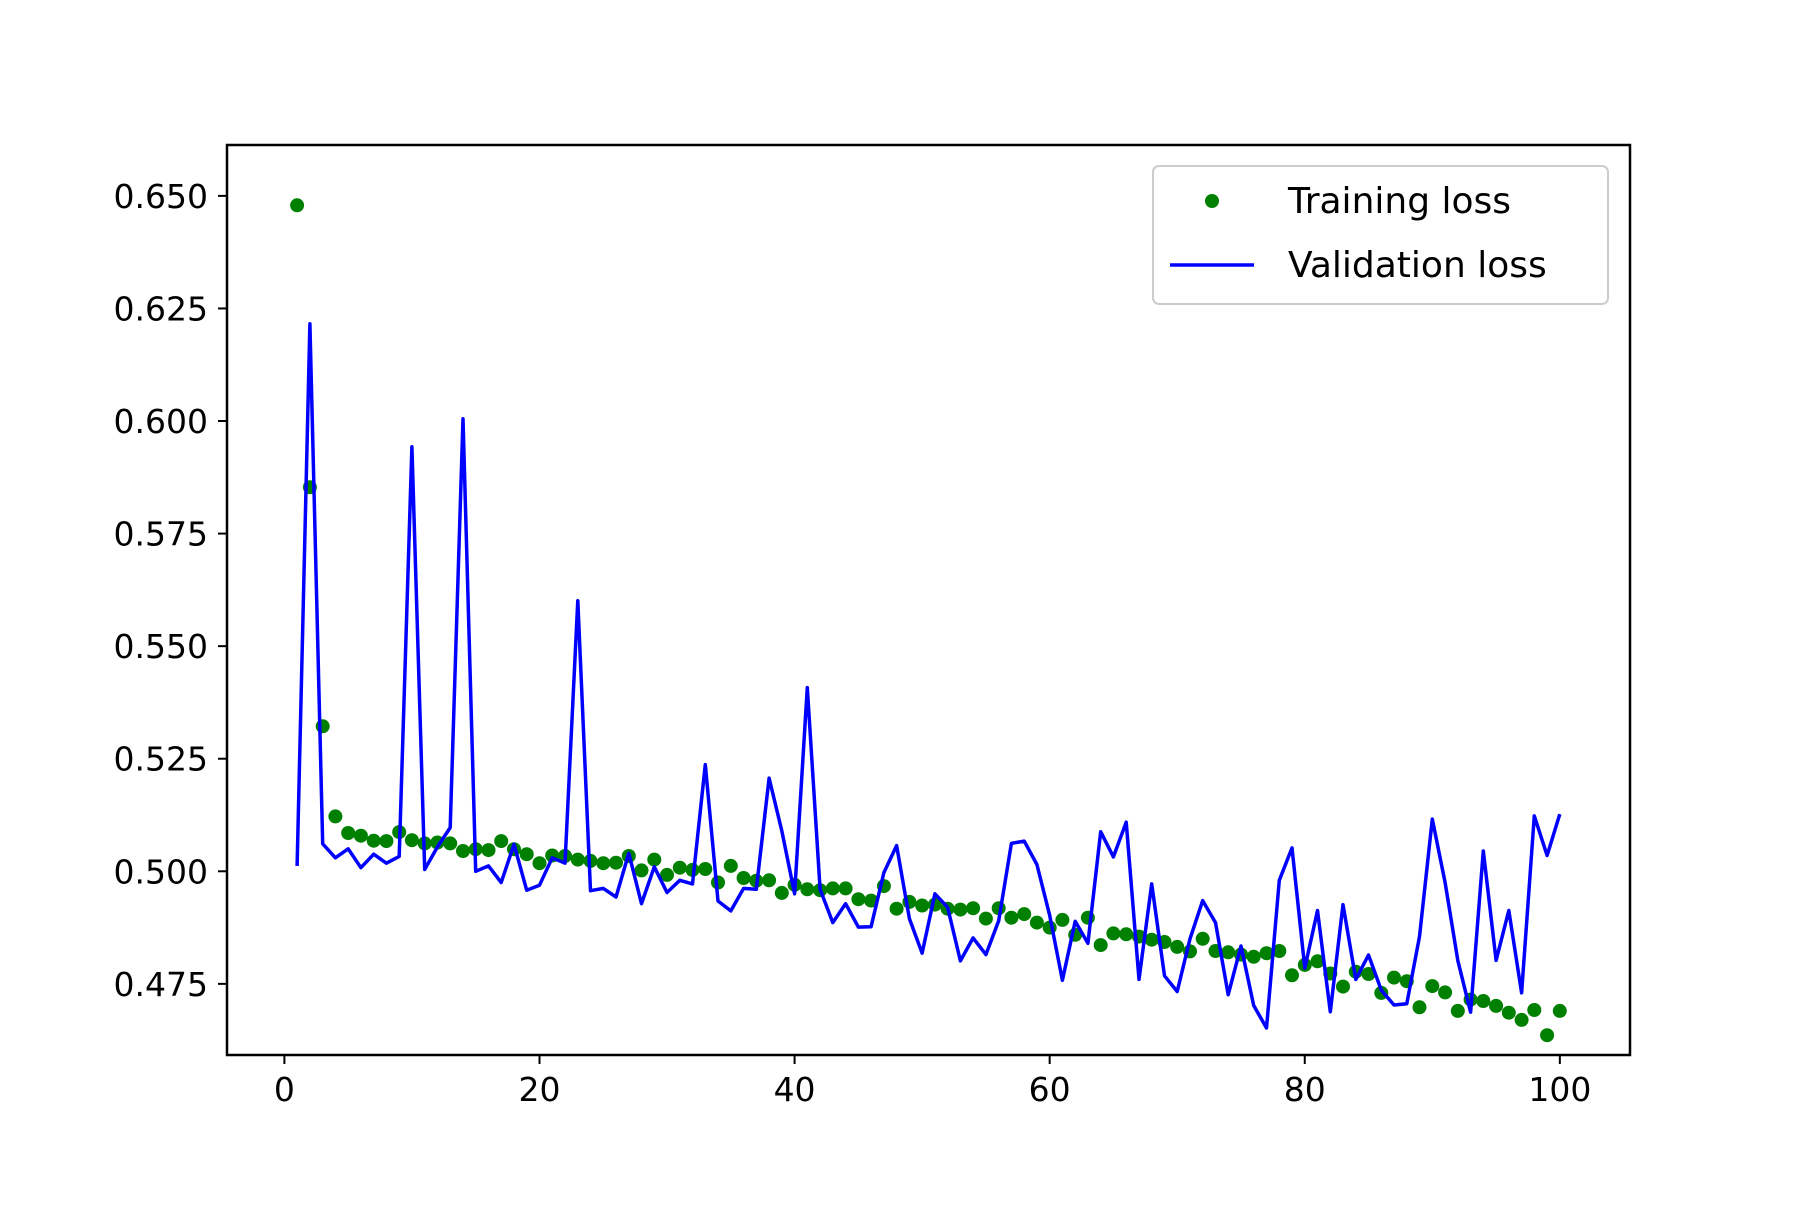  What do you see at coordinates (161, 759) in the screenshot?
I see `y-tick-label: 0.525` at bounding box center [161, 759].